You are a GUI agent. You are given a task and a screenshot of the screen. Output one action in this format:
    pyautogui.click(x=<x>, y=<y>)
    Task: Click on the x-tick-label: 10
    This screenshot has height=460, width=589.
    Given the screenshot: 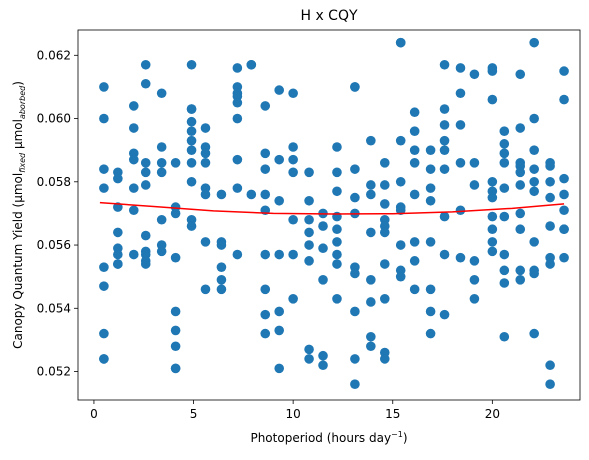 What is the action you would take?
    pyautogui.click(x=293, y=414)
    